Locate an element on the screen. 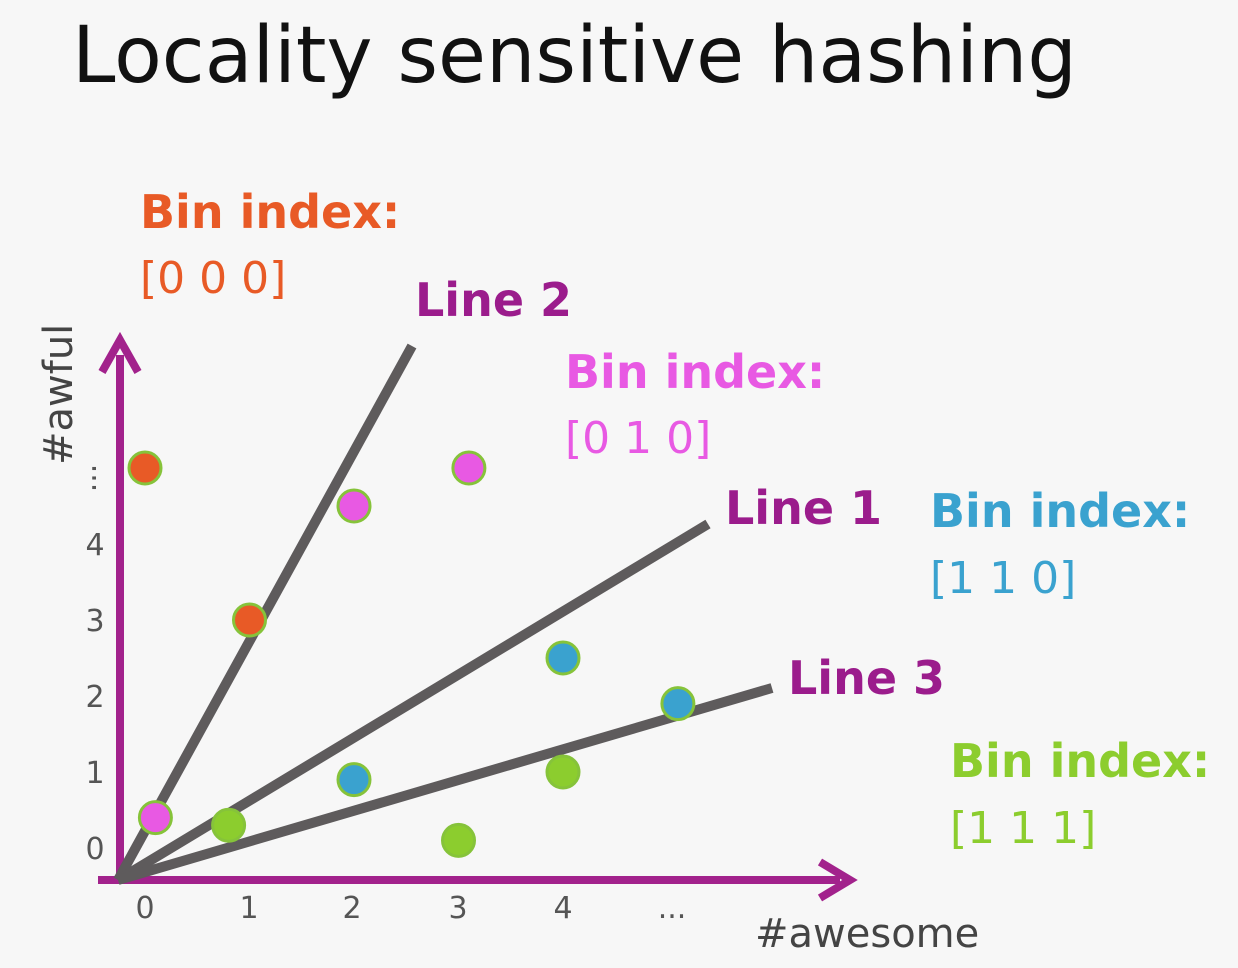  bin-110-code: [1 1 0] is located at coordinates (1003, 578).